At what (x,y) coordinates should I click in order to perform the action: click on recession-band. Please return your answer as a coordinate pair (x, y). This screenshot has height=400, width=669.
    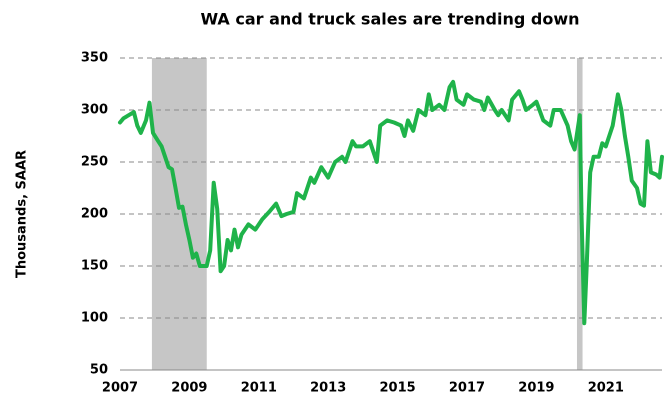
    Looking at the image, I should click on (179, 214).